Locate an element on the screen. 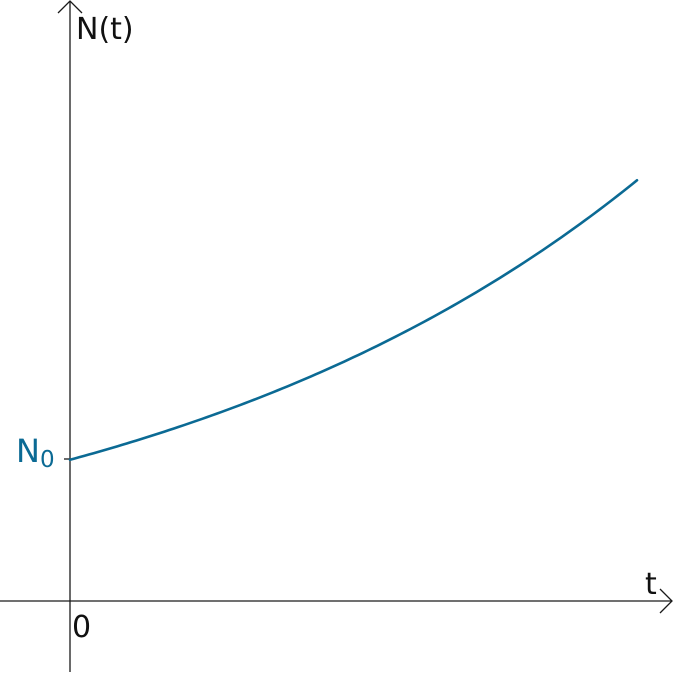  y-intercept-label: N0 is located at coordinates (35, 452).